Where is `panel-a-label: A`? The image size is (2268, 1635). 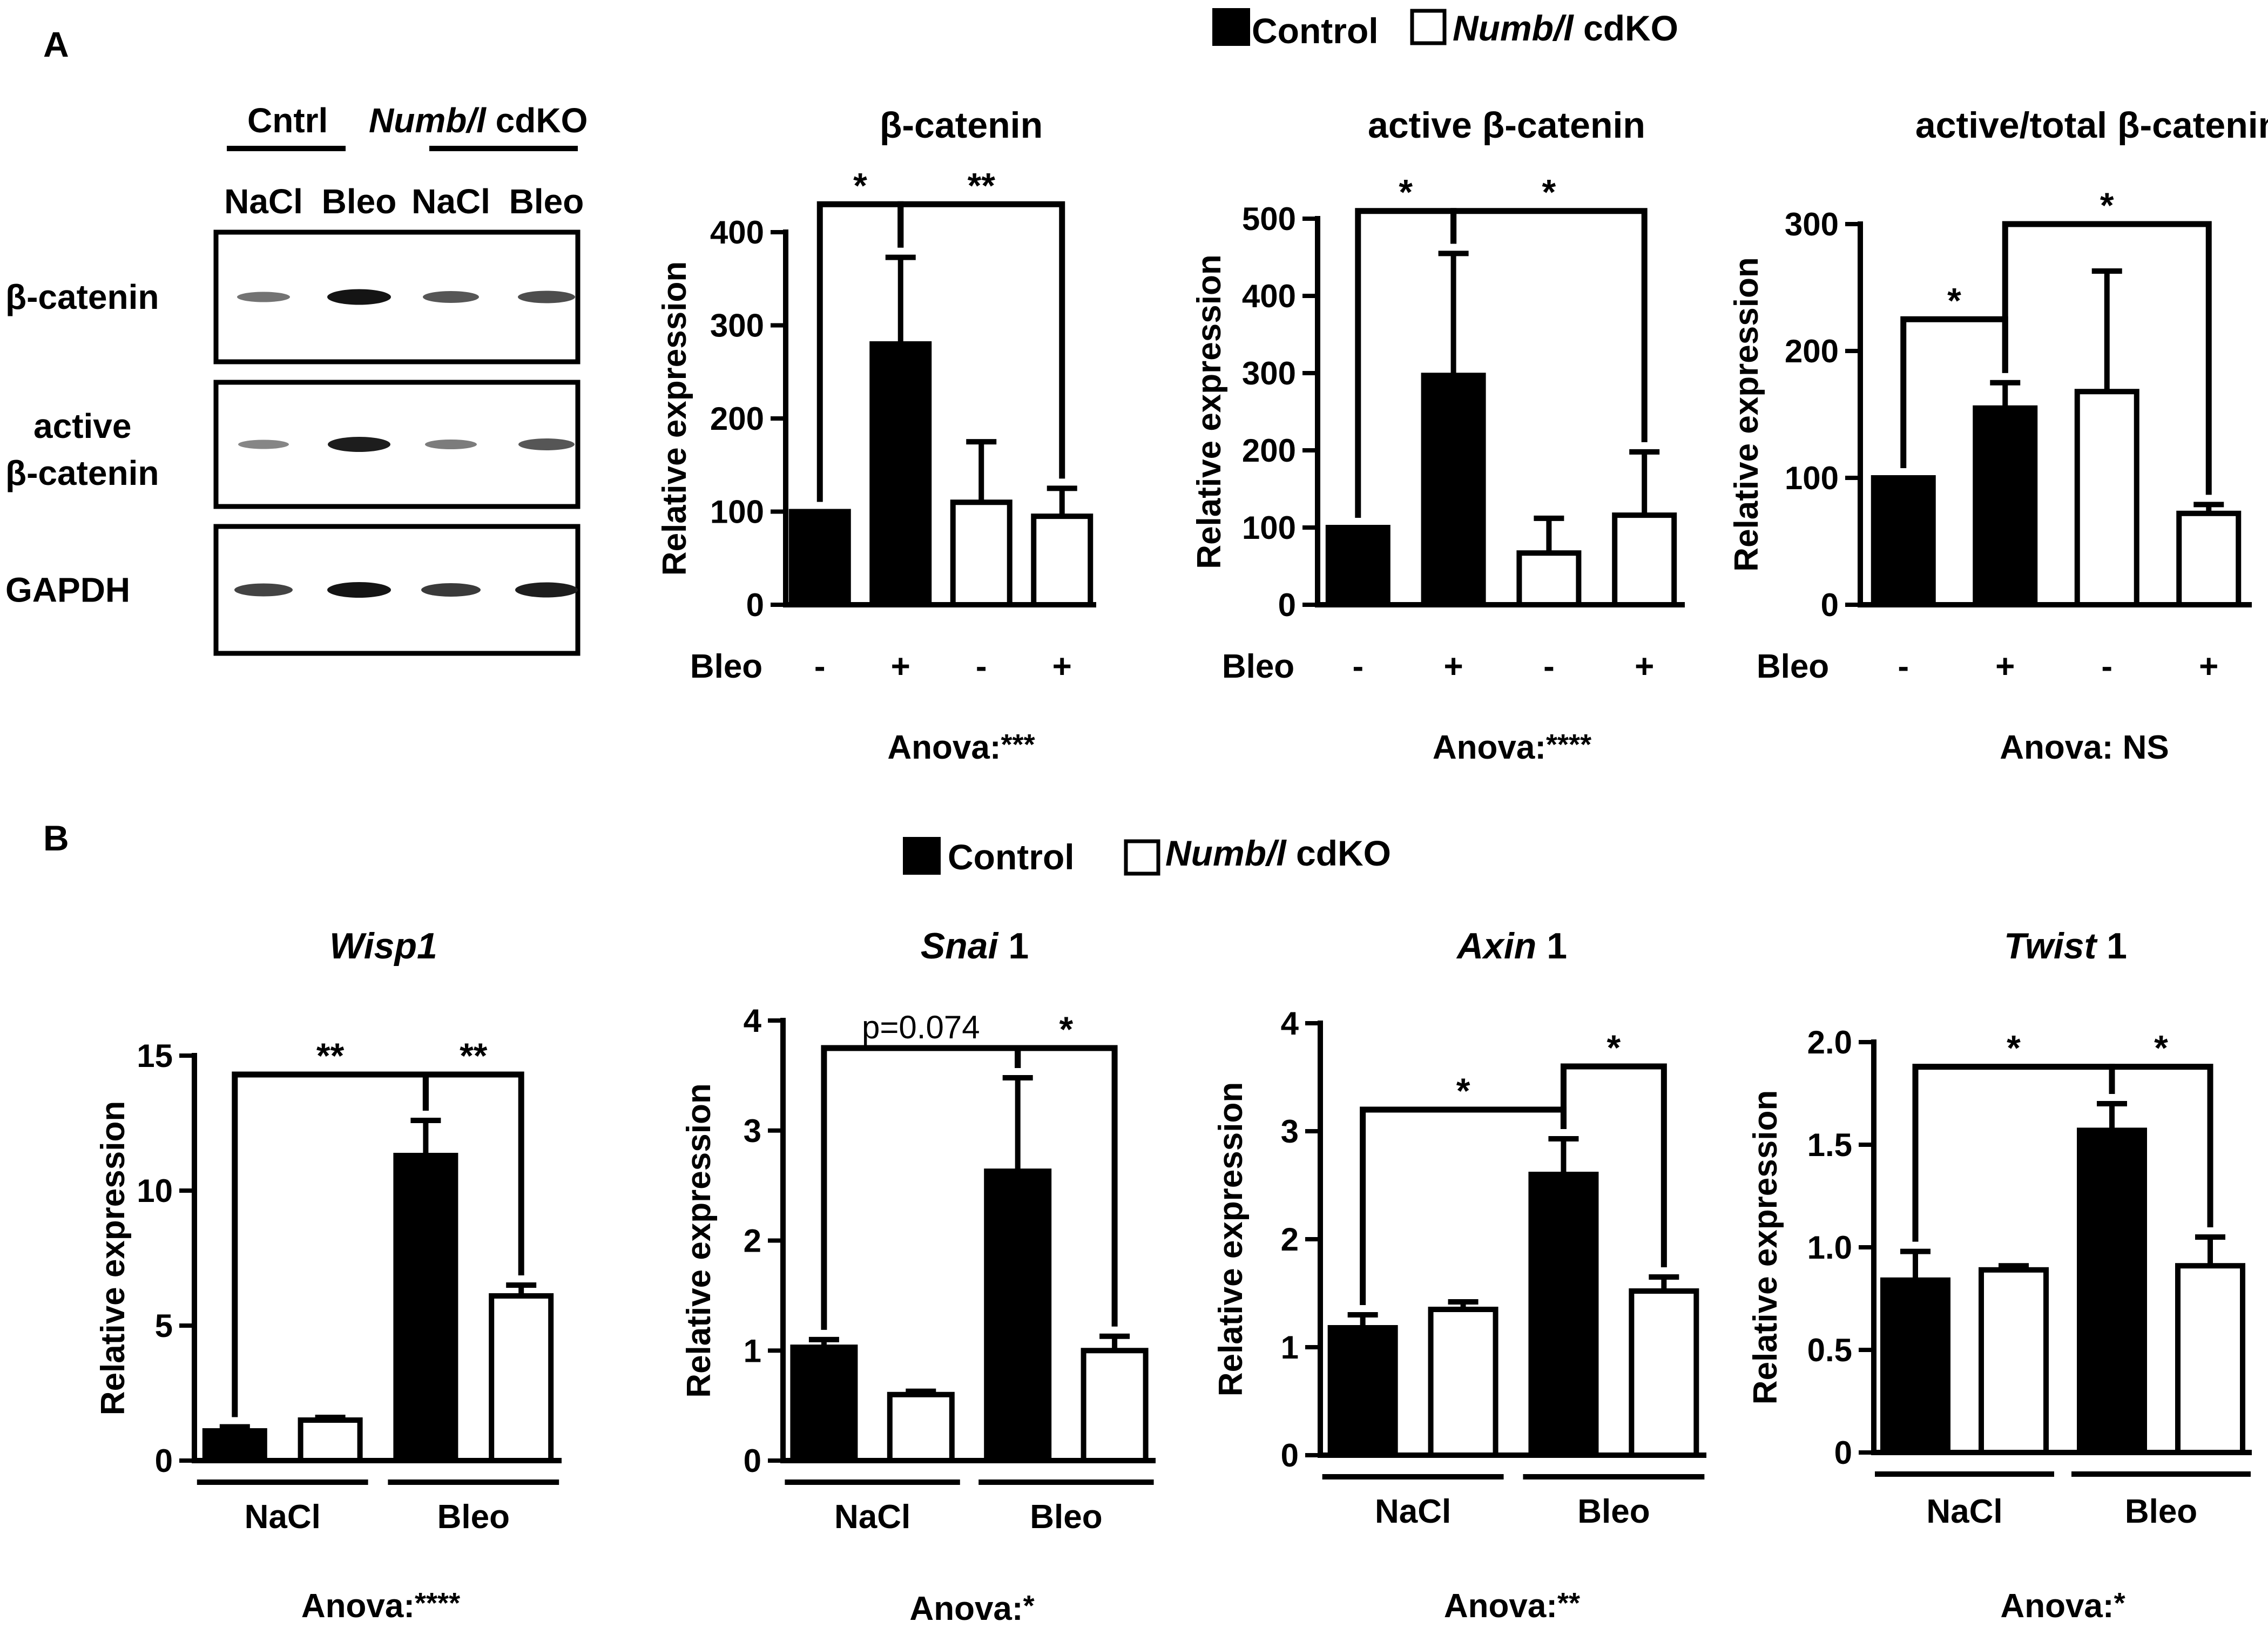 panel-a-label: A is located at coordinates (56, 44).